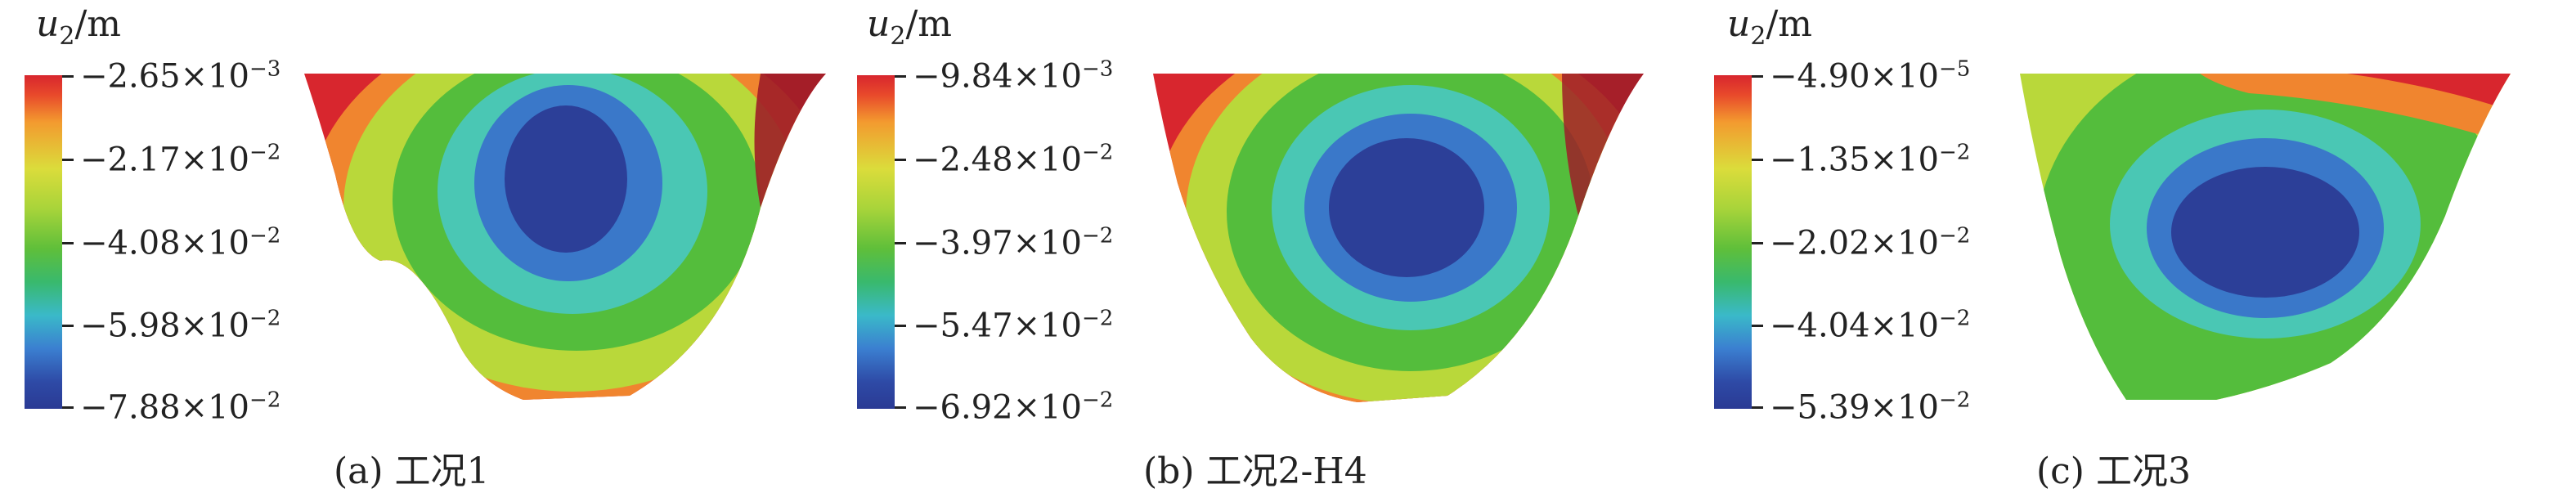 The image size is (2576, 502). I want to click on caption: (a) 工况1, so click(412, 471).